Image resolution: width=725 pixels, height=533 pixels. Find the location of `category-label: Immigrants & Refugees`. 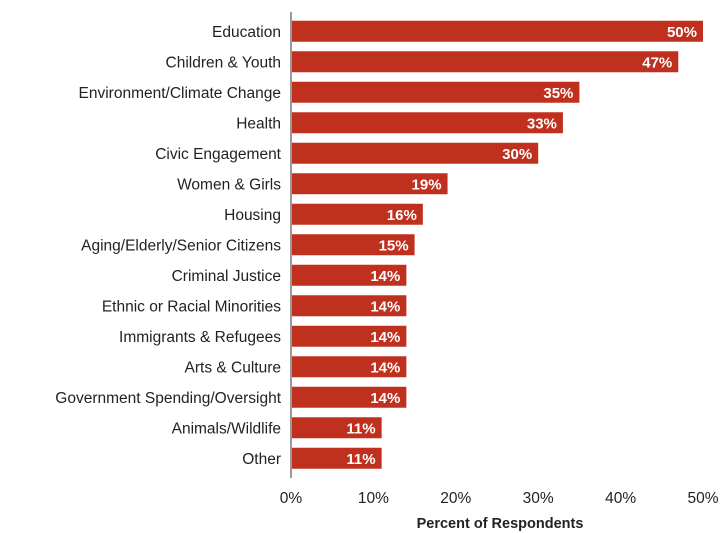

category-label: Immigrants & Refugees is located at coordinates (200, 337).